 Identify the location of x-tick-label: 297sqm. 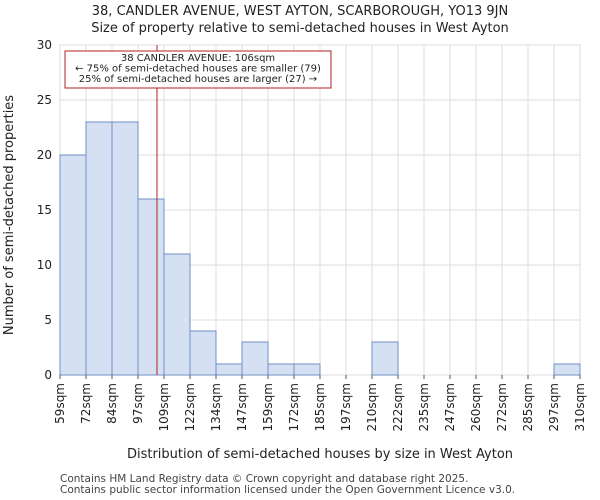
(554, 407).